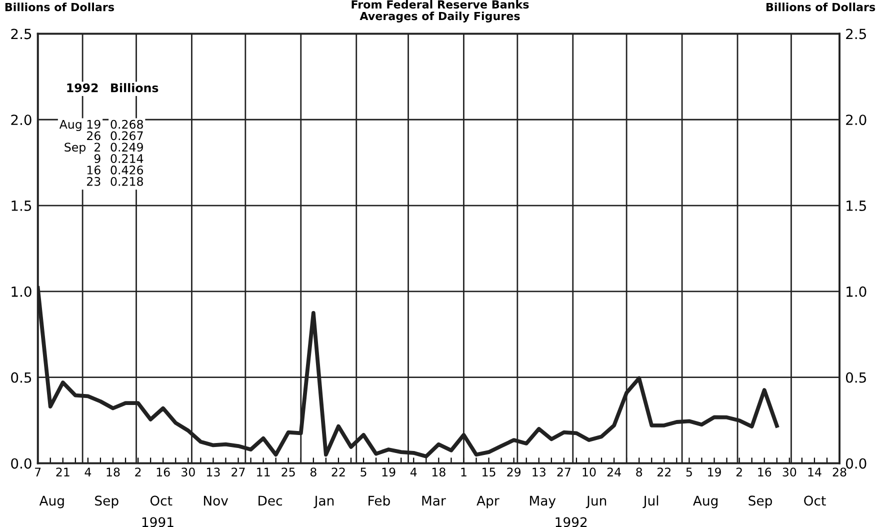 This screenshot has height=527, width=880. What do you see at coordinates (127, 153) in the screenshot?
I see `annotation: 0.268 0.267 0.249 0.214 0.426 0.218` at bounding box center [127, 153].